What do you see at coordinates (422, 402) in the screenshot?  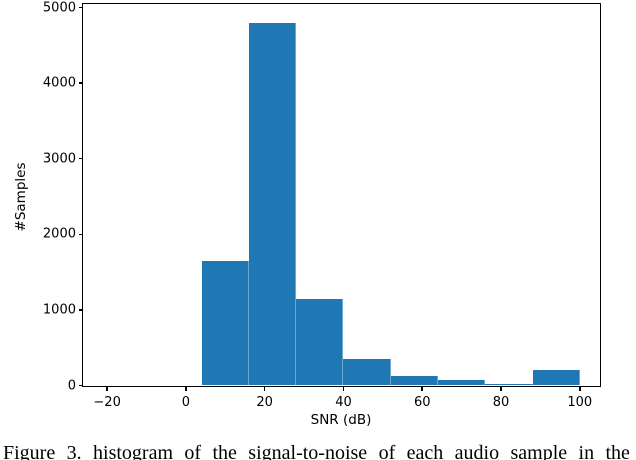 I see `x-tick-label: 60` at bounding box center [422, 402].